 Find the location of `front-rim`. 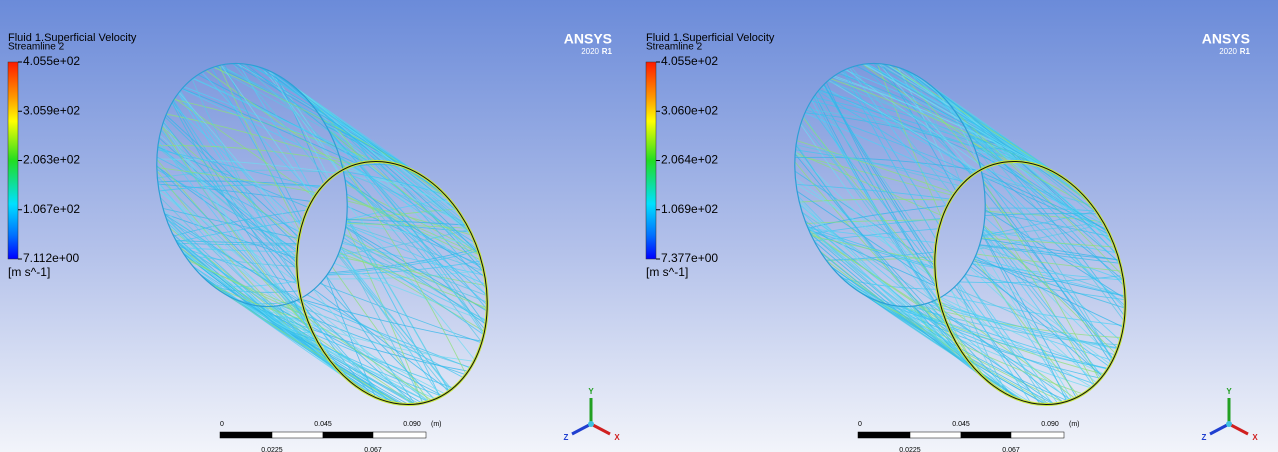

front-rim is located at coordinates (1030, 283).